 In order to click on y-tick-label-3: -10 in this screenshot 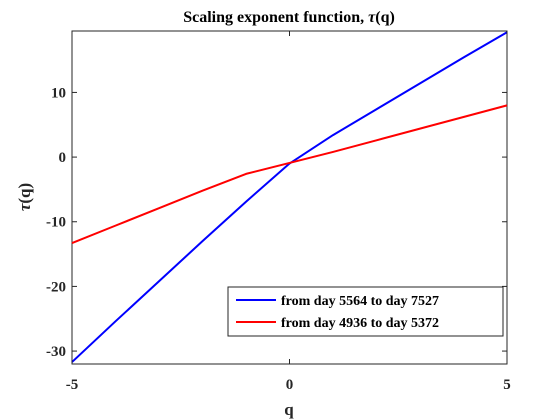, I will do `click(56, 223)`.